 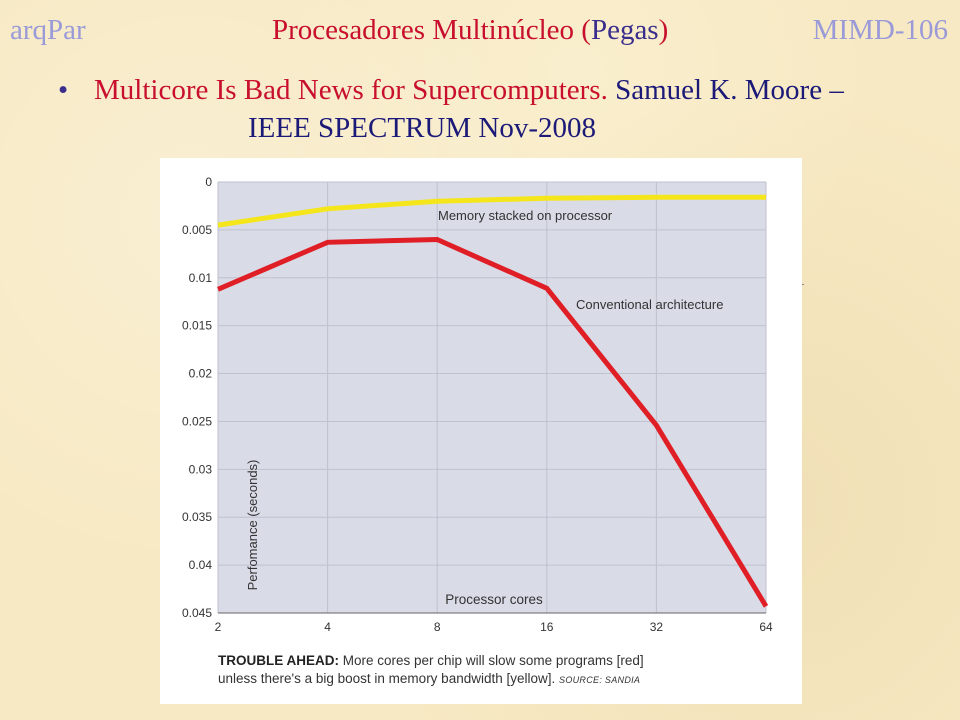 What do you see at coordinates (48, 30) in the screenshot?
I see `course-code: arqPar` at bounding box center [48, 30].